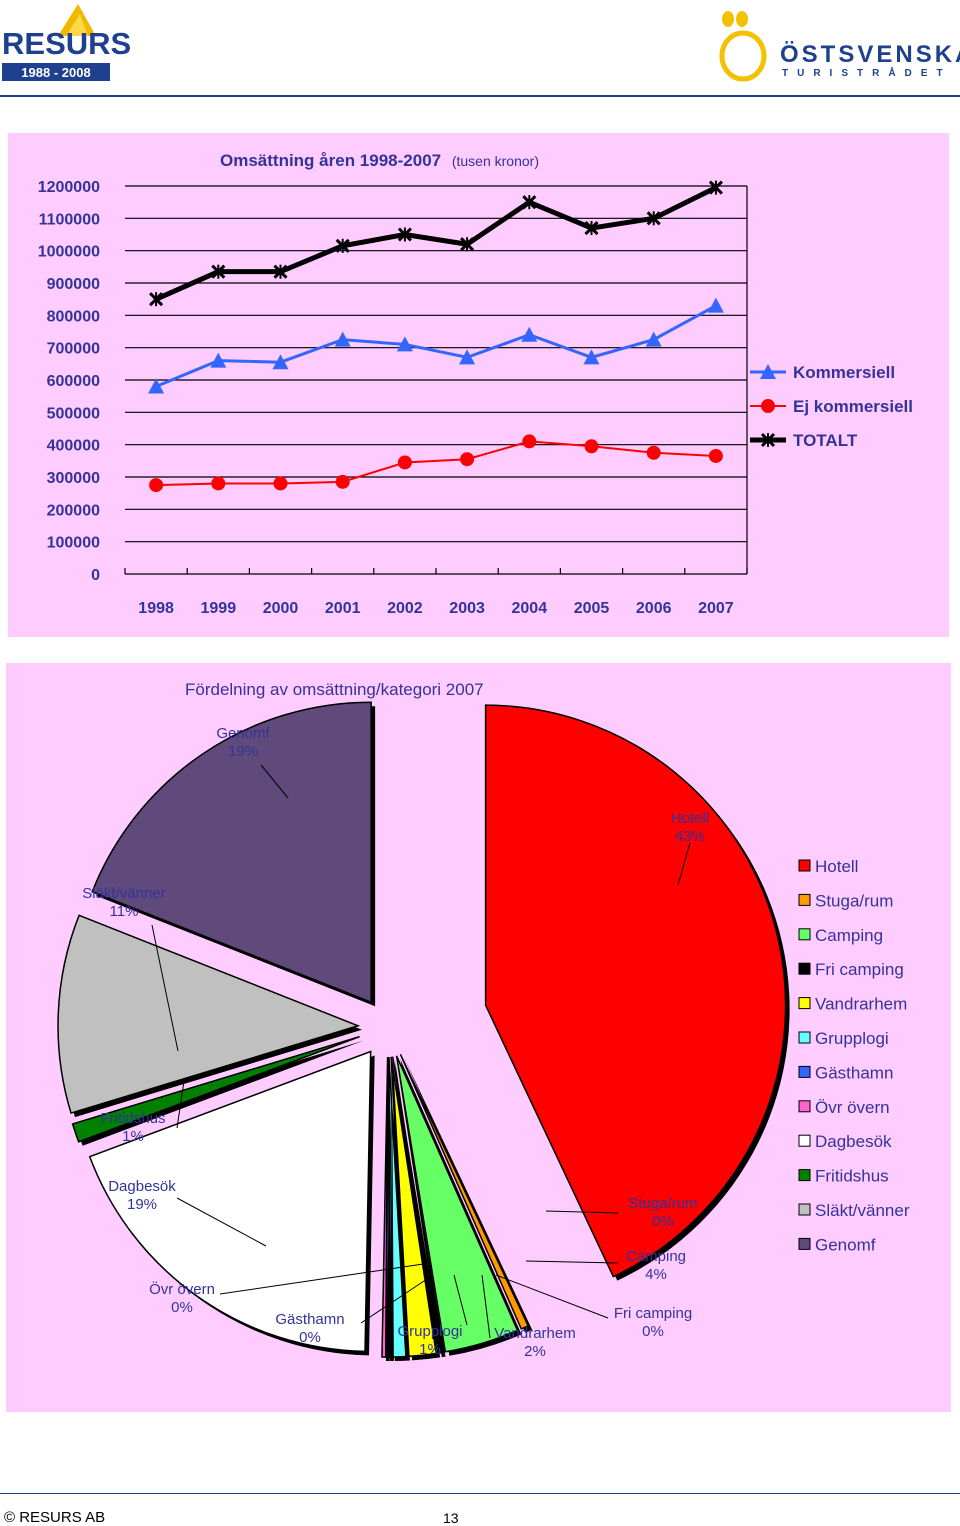 This screenshot has height=1526, width=960. I want to click on pie-label-name: Stuga/rum, so click(662, 1203).